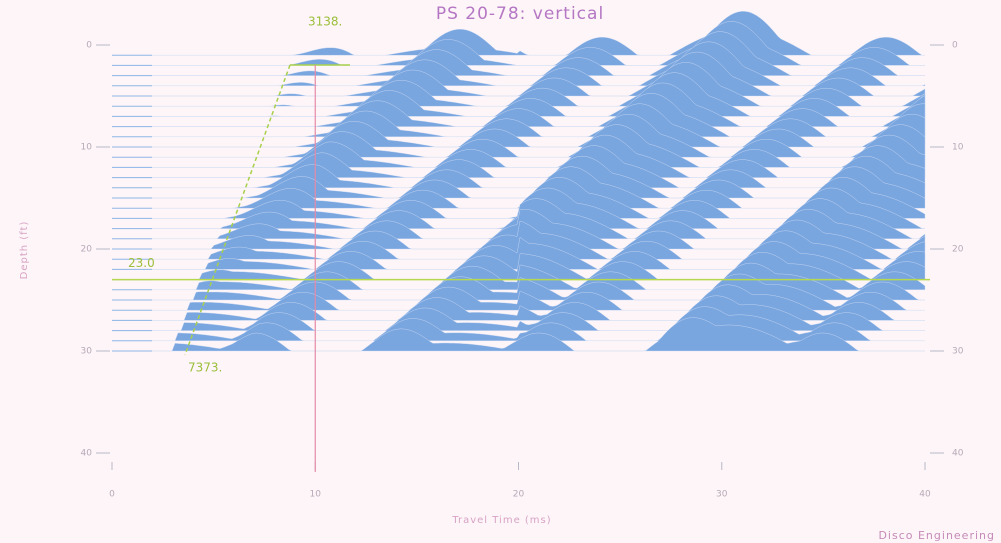 This screenshot has height=543, width=1001. I want to click on y-tick-label: 10, so click(87, 148).